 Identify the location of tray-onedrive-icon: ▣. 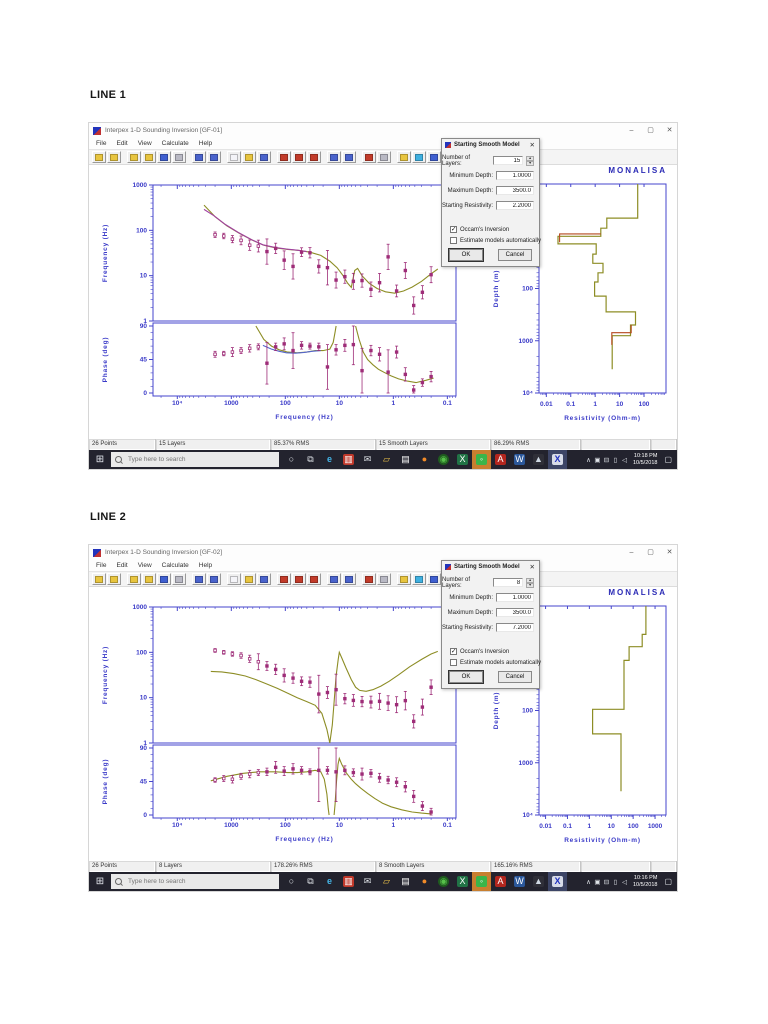
(597, 882).